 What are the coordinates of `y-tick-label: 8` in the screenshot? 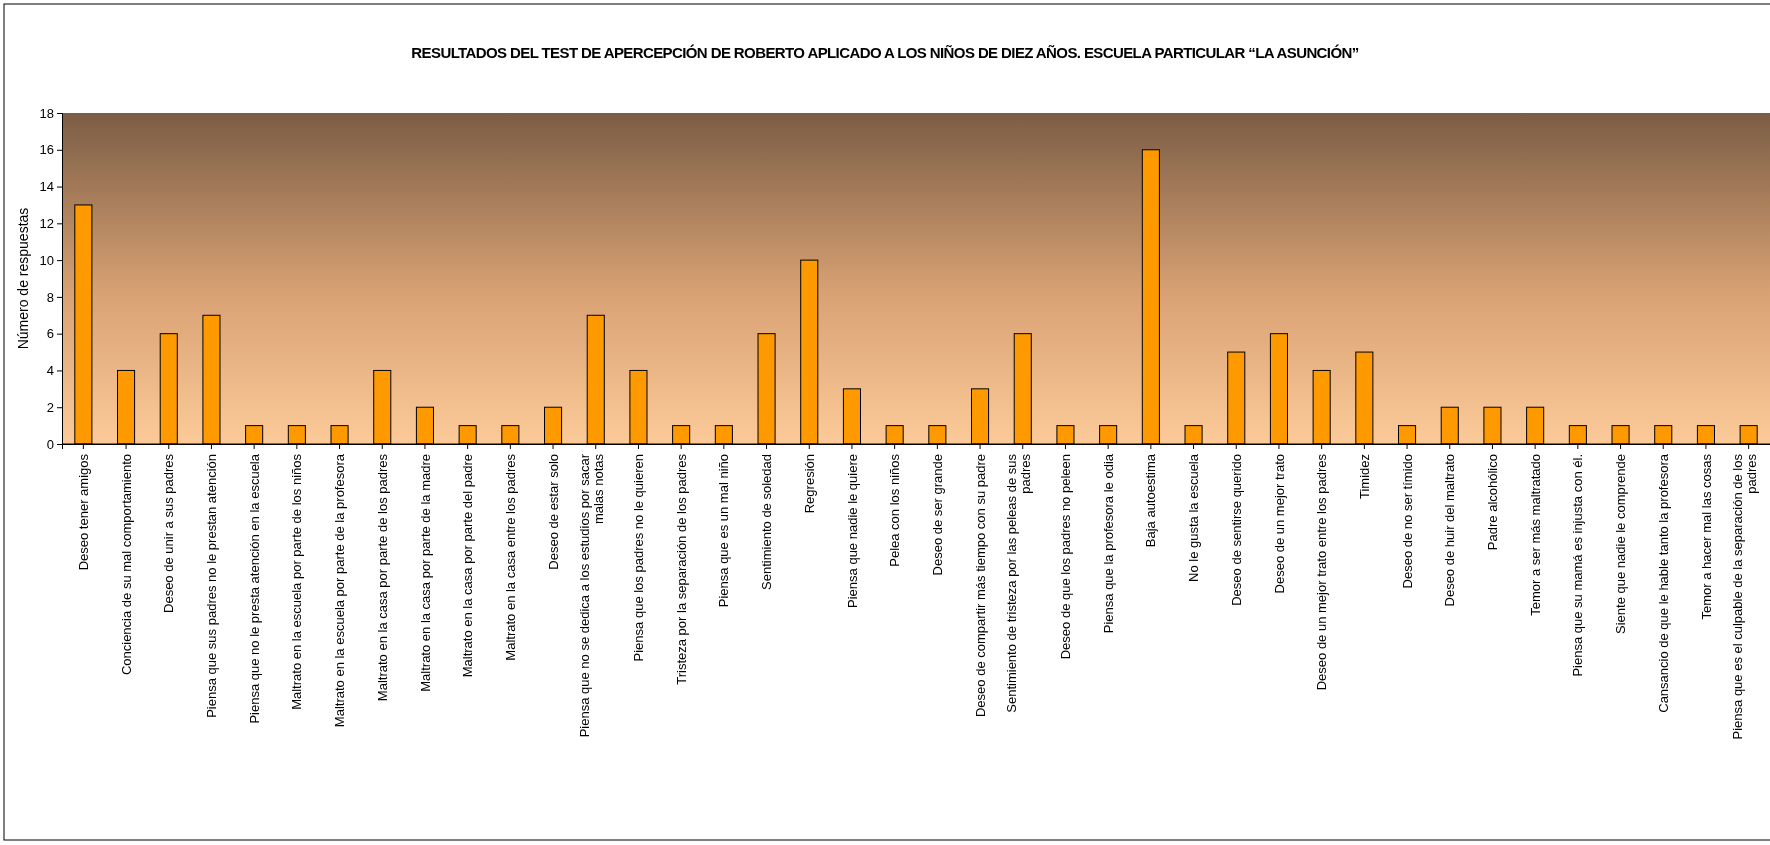 It's located at (50, 297).